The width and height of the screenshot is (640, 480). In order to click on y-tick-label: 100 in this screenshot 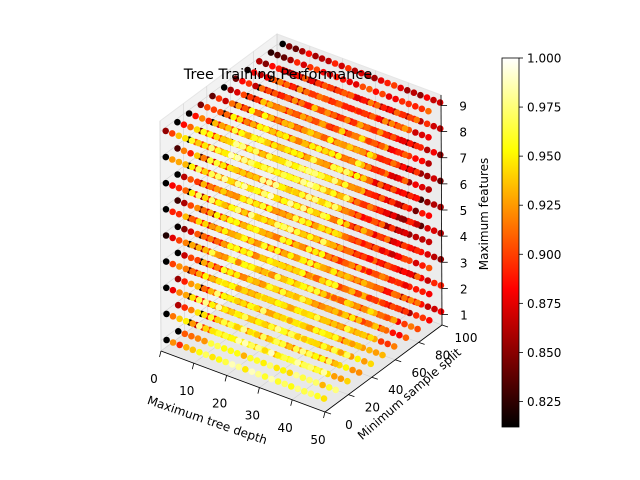, I will do `click(466, 338)`.